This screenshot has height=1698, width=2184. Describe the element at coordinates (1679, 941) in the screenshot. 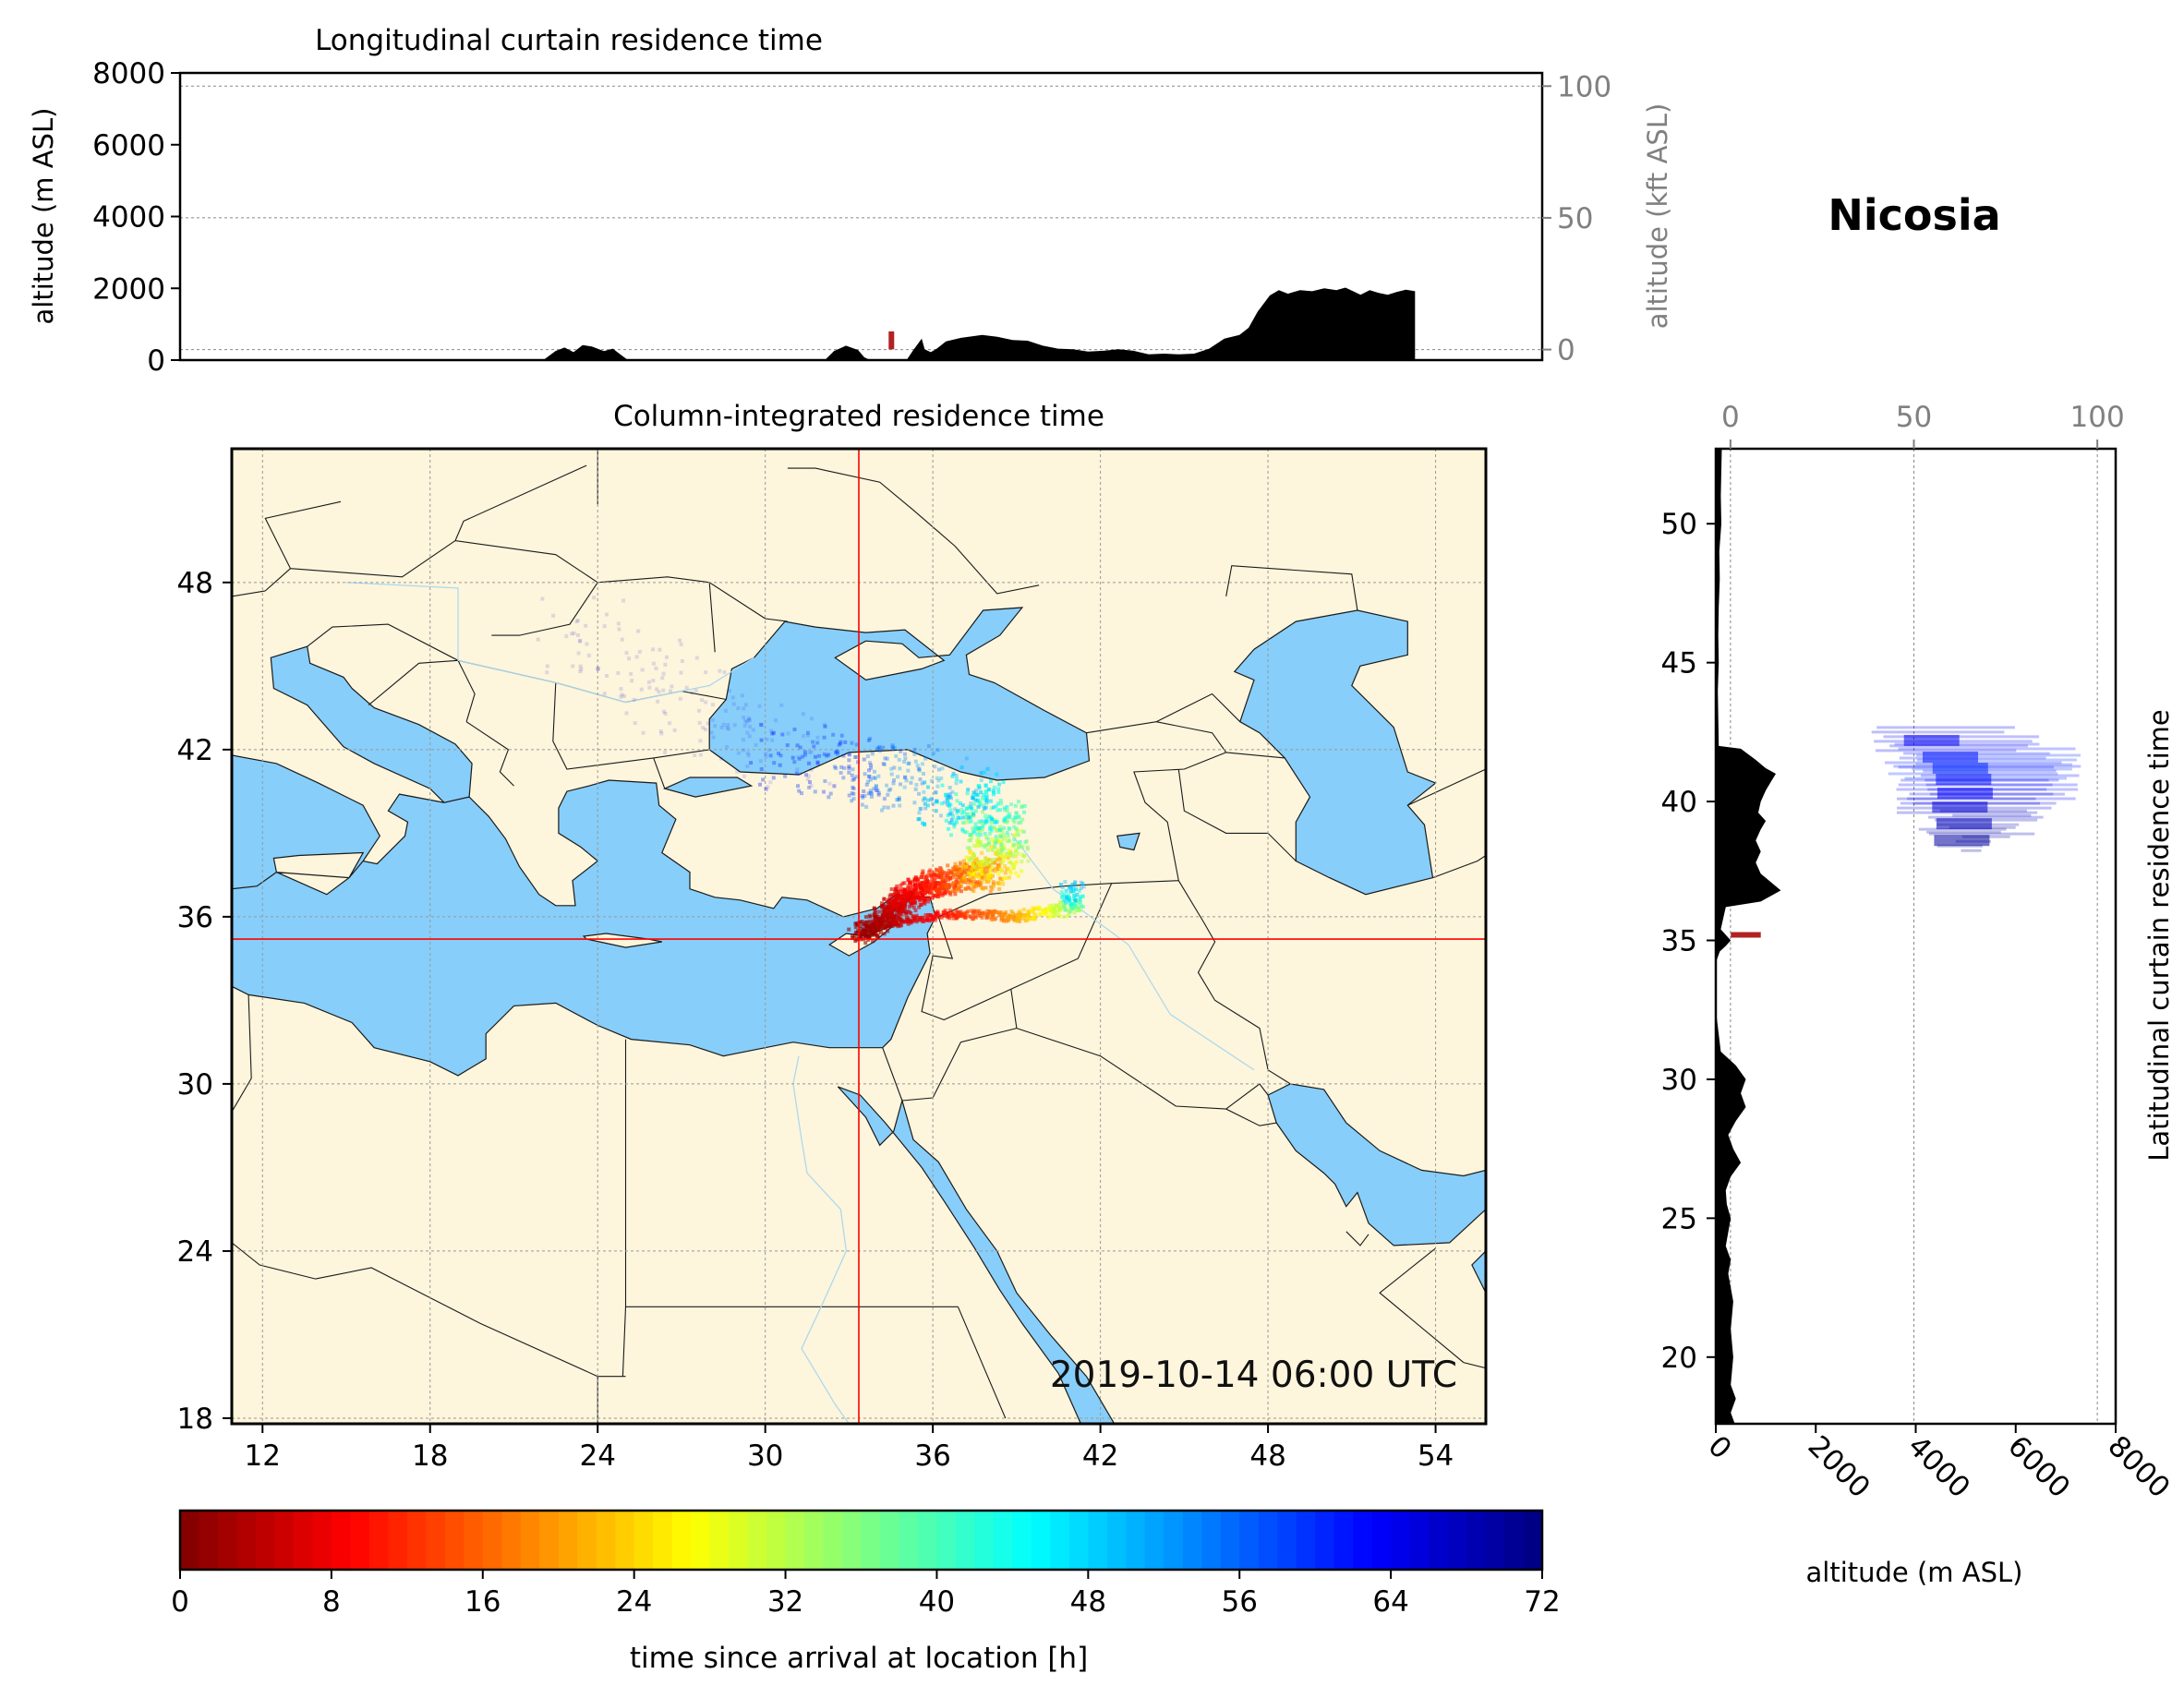

I see `side-ytick-label: 35` at that location.